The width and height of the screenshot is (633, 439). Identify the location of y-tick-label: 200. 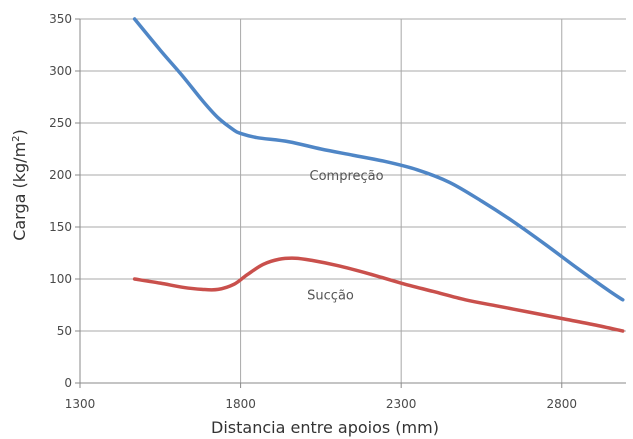
(60, 175).